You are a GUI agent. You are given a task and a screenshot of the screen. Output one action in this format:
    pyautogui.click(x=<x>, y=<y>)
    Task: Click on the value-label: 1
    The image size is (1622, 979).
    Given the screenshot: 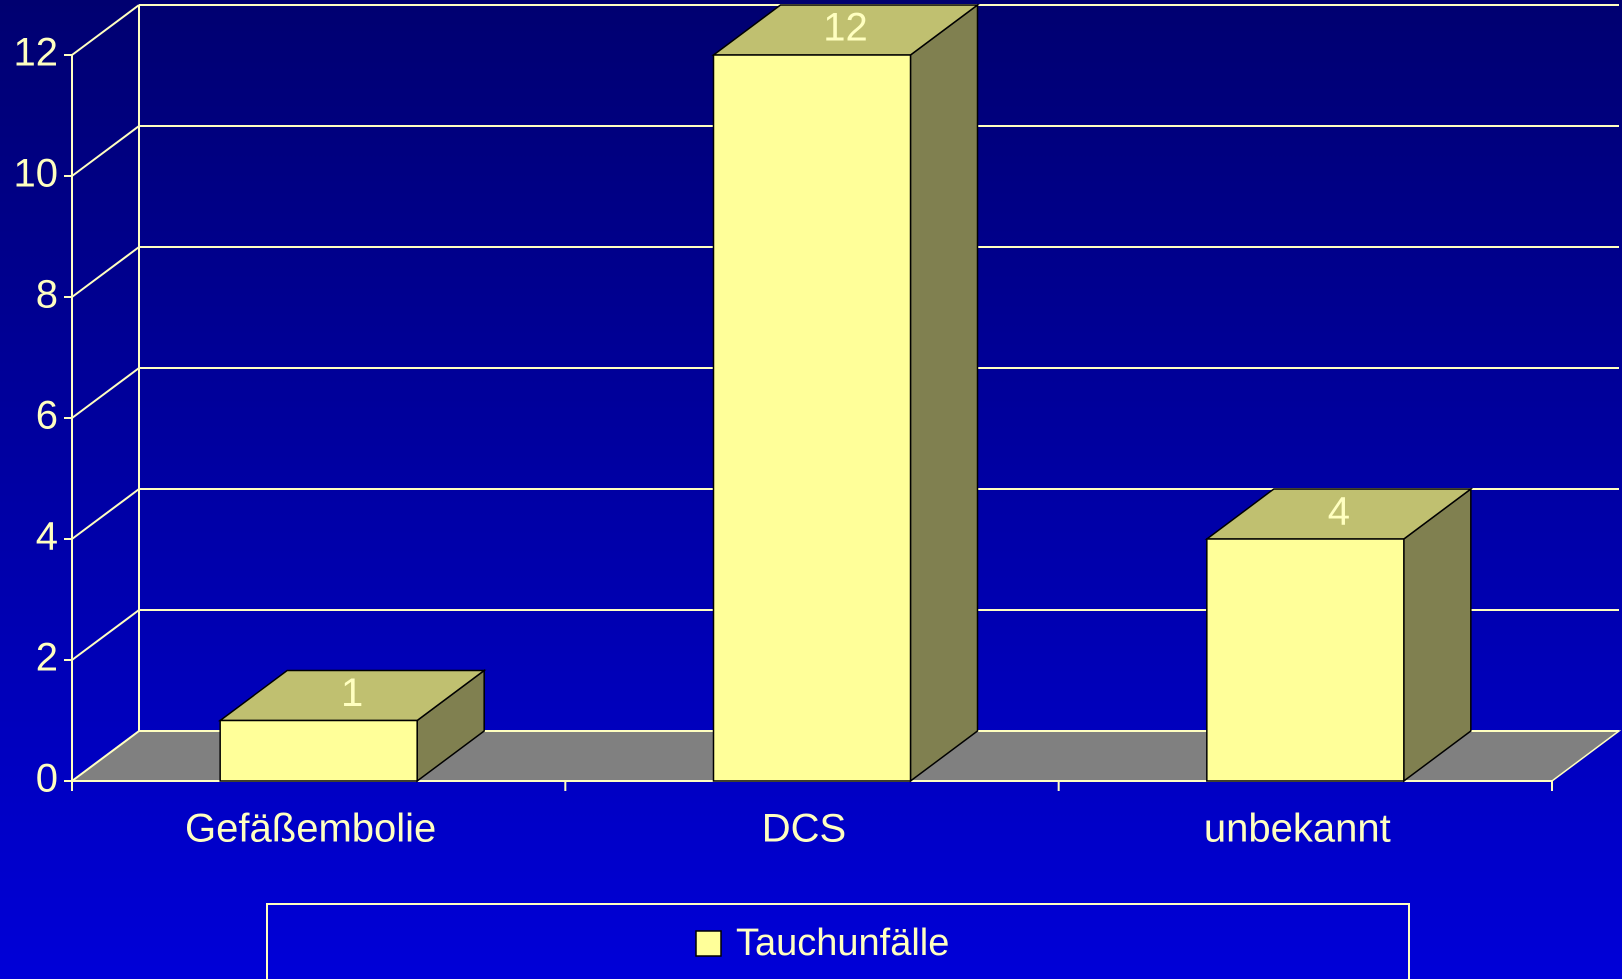 What is the action you would take?
    pyautogui.click(x=352, y=693)
    